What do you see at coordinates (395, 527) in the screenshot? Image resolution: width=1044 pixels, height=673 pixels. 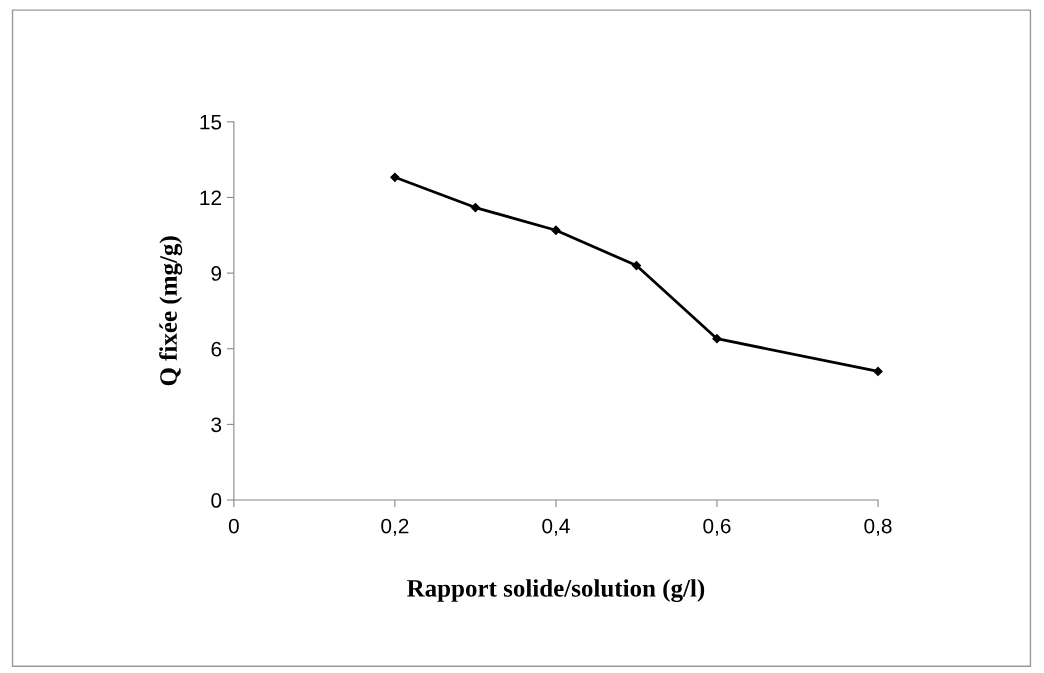 I see `x-tick-label: 0,2` at bounding box center [395, 527].